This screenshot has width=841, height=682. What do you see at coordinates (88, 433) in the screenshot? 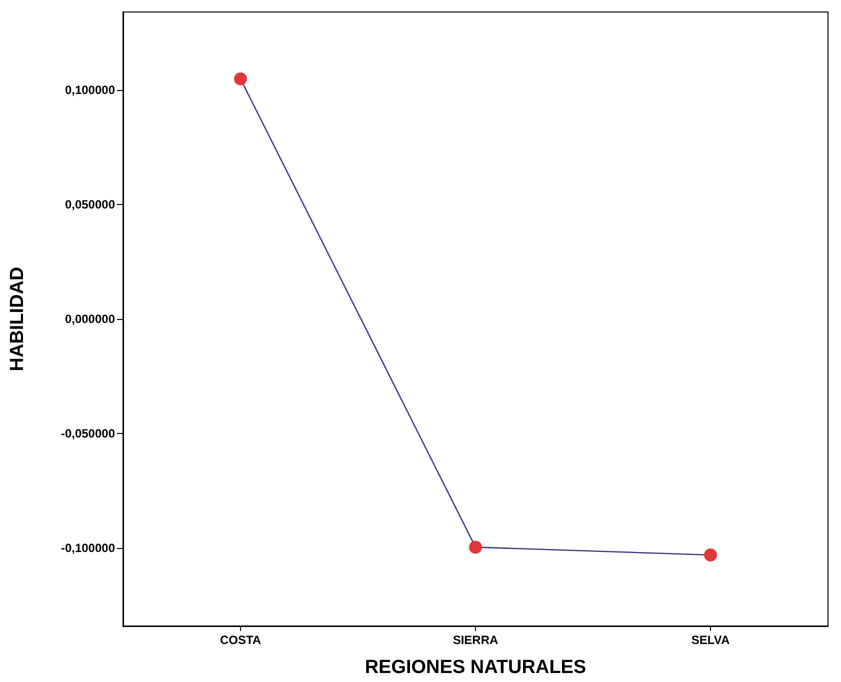
I see `y-tick-label: -0,050000` at bounding box center [88, 433].